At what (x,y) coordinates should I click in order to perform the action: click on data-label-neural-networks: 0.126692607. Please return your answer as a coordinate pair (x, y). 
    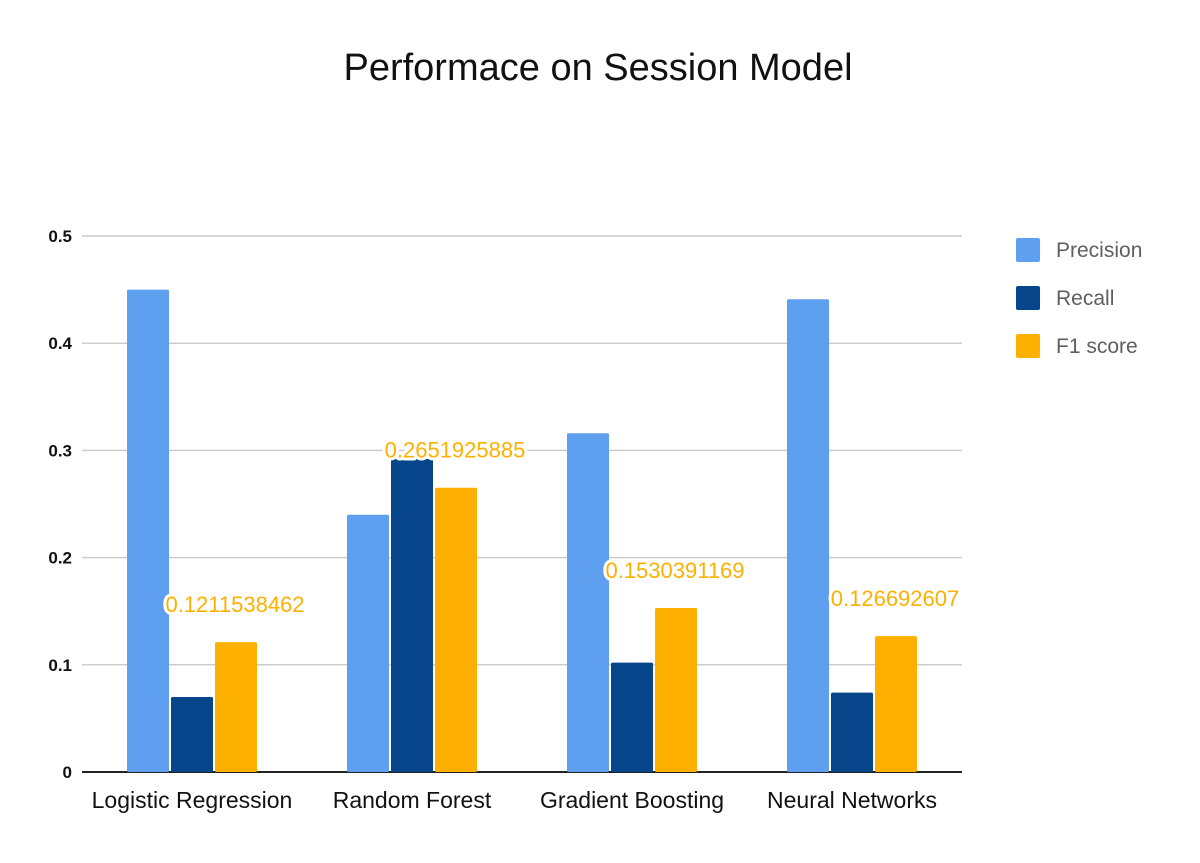
    Looking at the image, I should click on (895, 598).